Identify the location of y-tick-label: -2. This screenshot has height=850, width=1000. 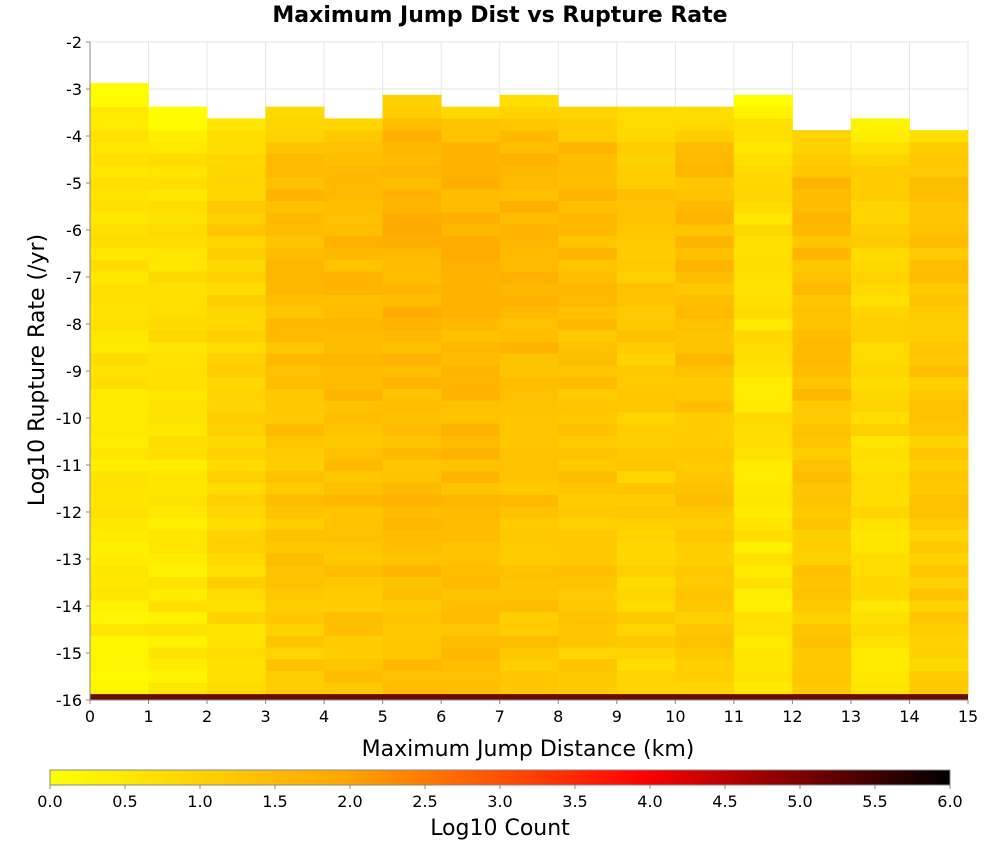
(74, 42).